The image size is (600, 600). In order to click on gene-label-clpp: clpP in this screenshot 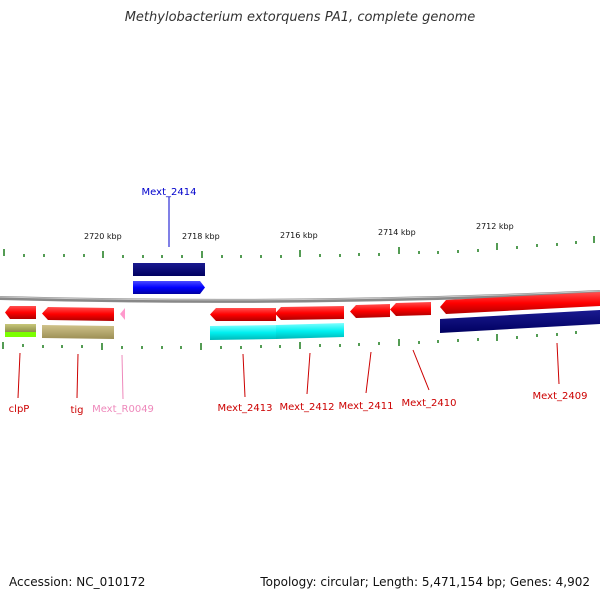, I will do `click(19, 409)`.